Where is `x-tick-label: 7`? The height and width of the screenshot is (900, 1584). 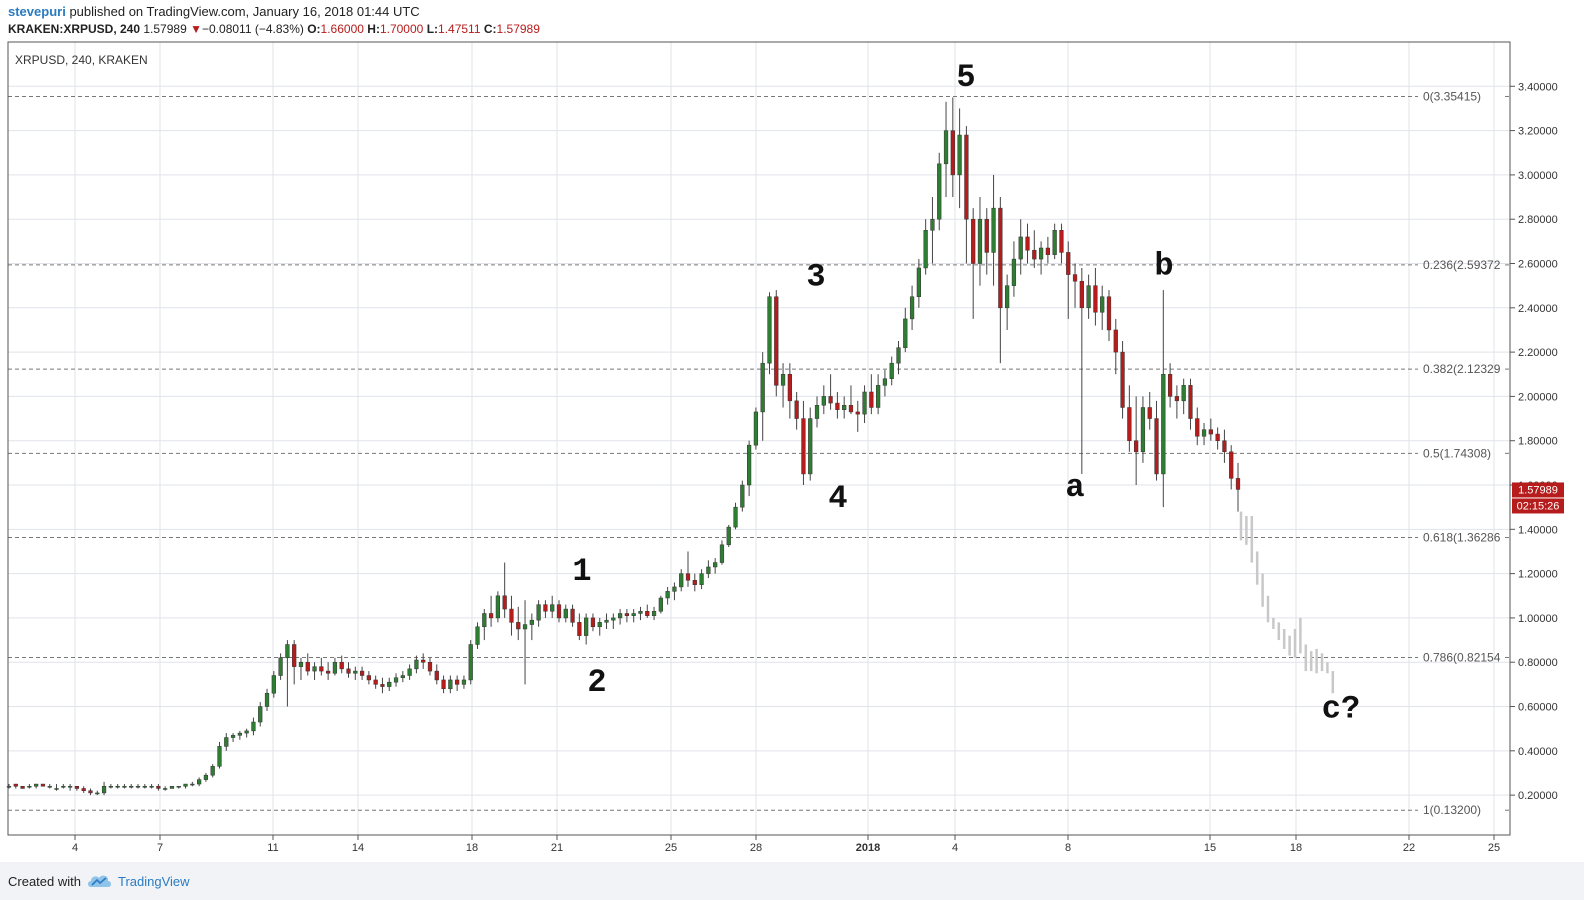 x-tick-label: 7 is located at coordinates (160, 848).